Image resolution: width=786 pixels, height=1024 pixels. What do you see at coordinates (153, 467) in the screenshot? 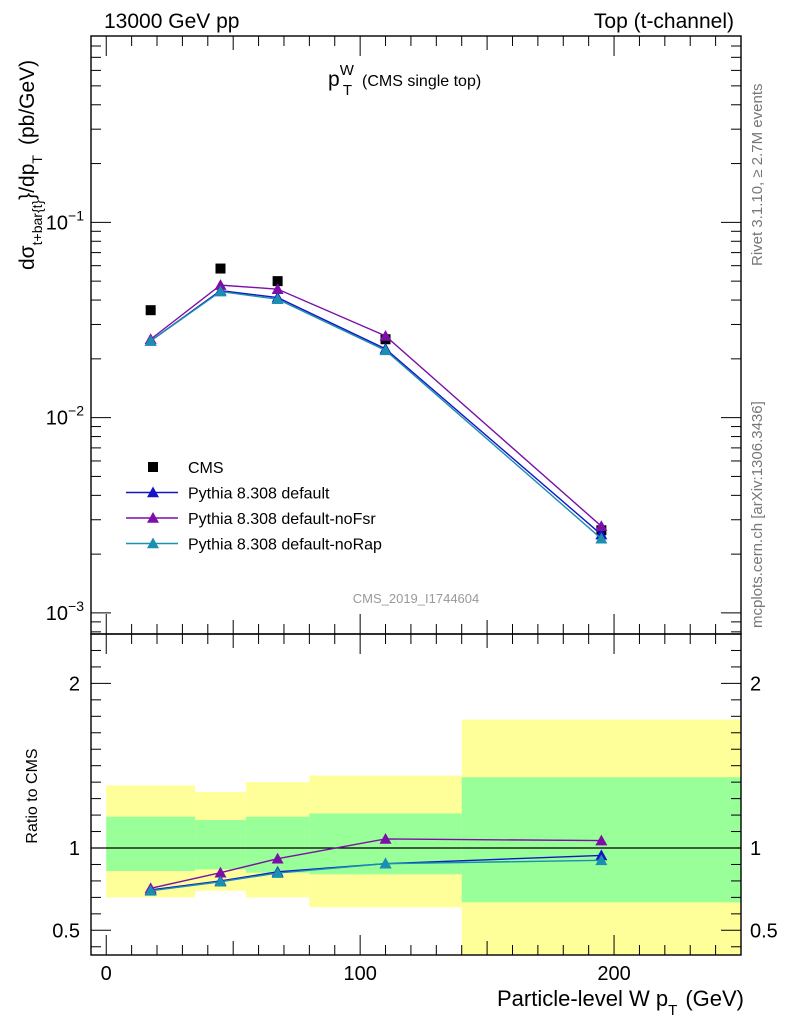
I see `legend-marker-cms` at bounding box center [153, 467].